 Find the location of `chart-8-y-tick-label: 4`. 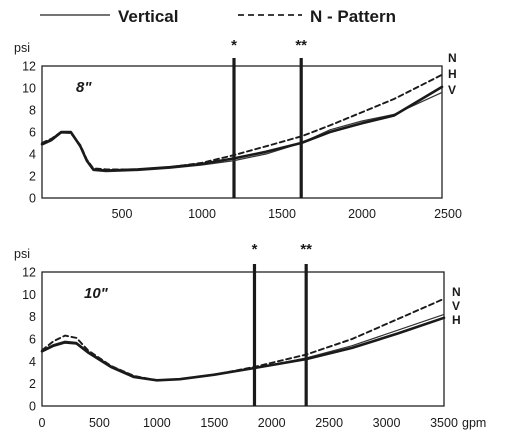

chart-8-y-tick-label: 4 is located at coordinates (32, 155).